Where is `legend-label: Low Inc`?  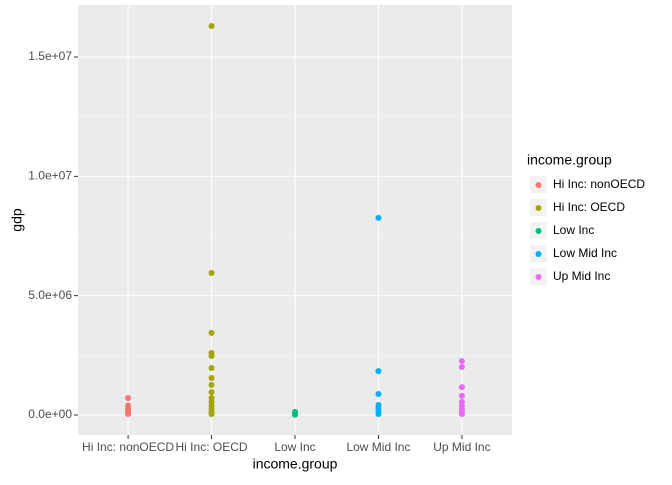
legend-label: Low Inc is located at coordinates (573, 230).